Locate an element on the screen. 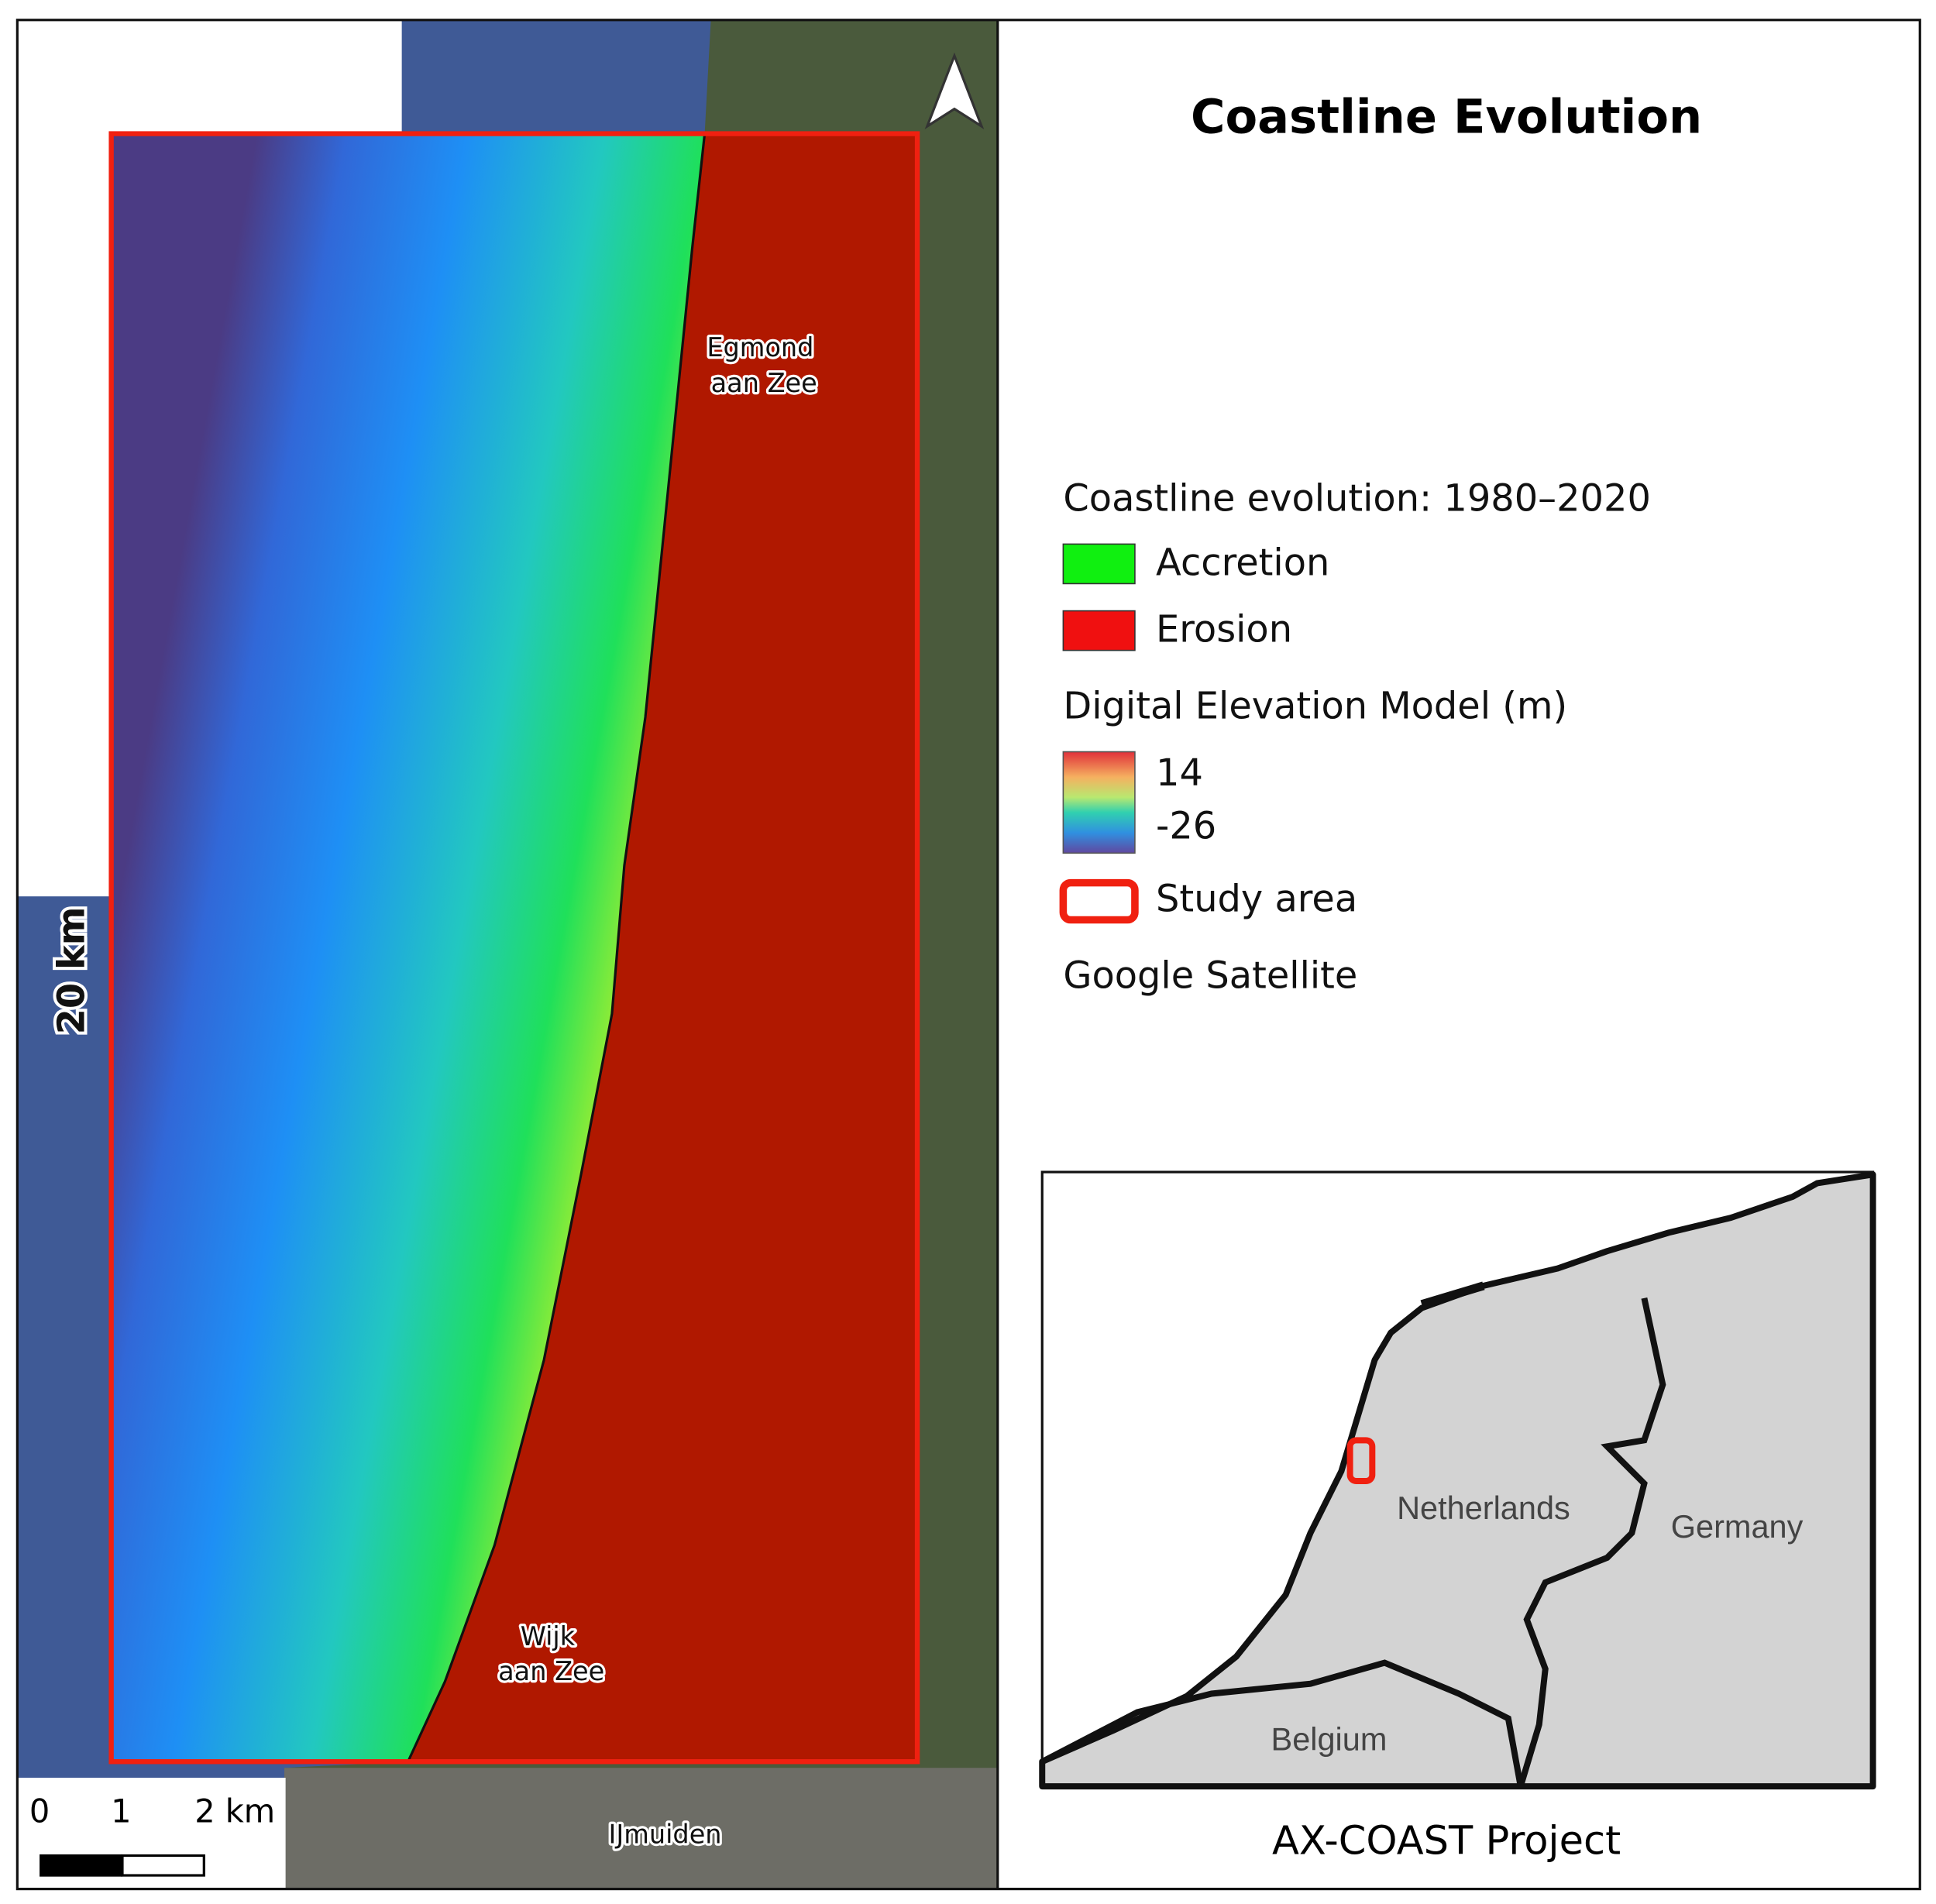 The image size is (1936, 1904). coastline is located at coordinates (557, 947).